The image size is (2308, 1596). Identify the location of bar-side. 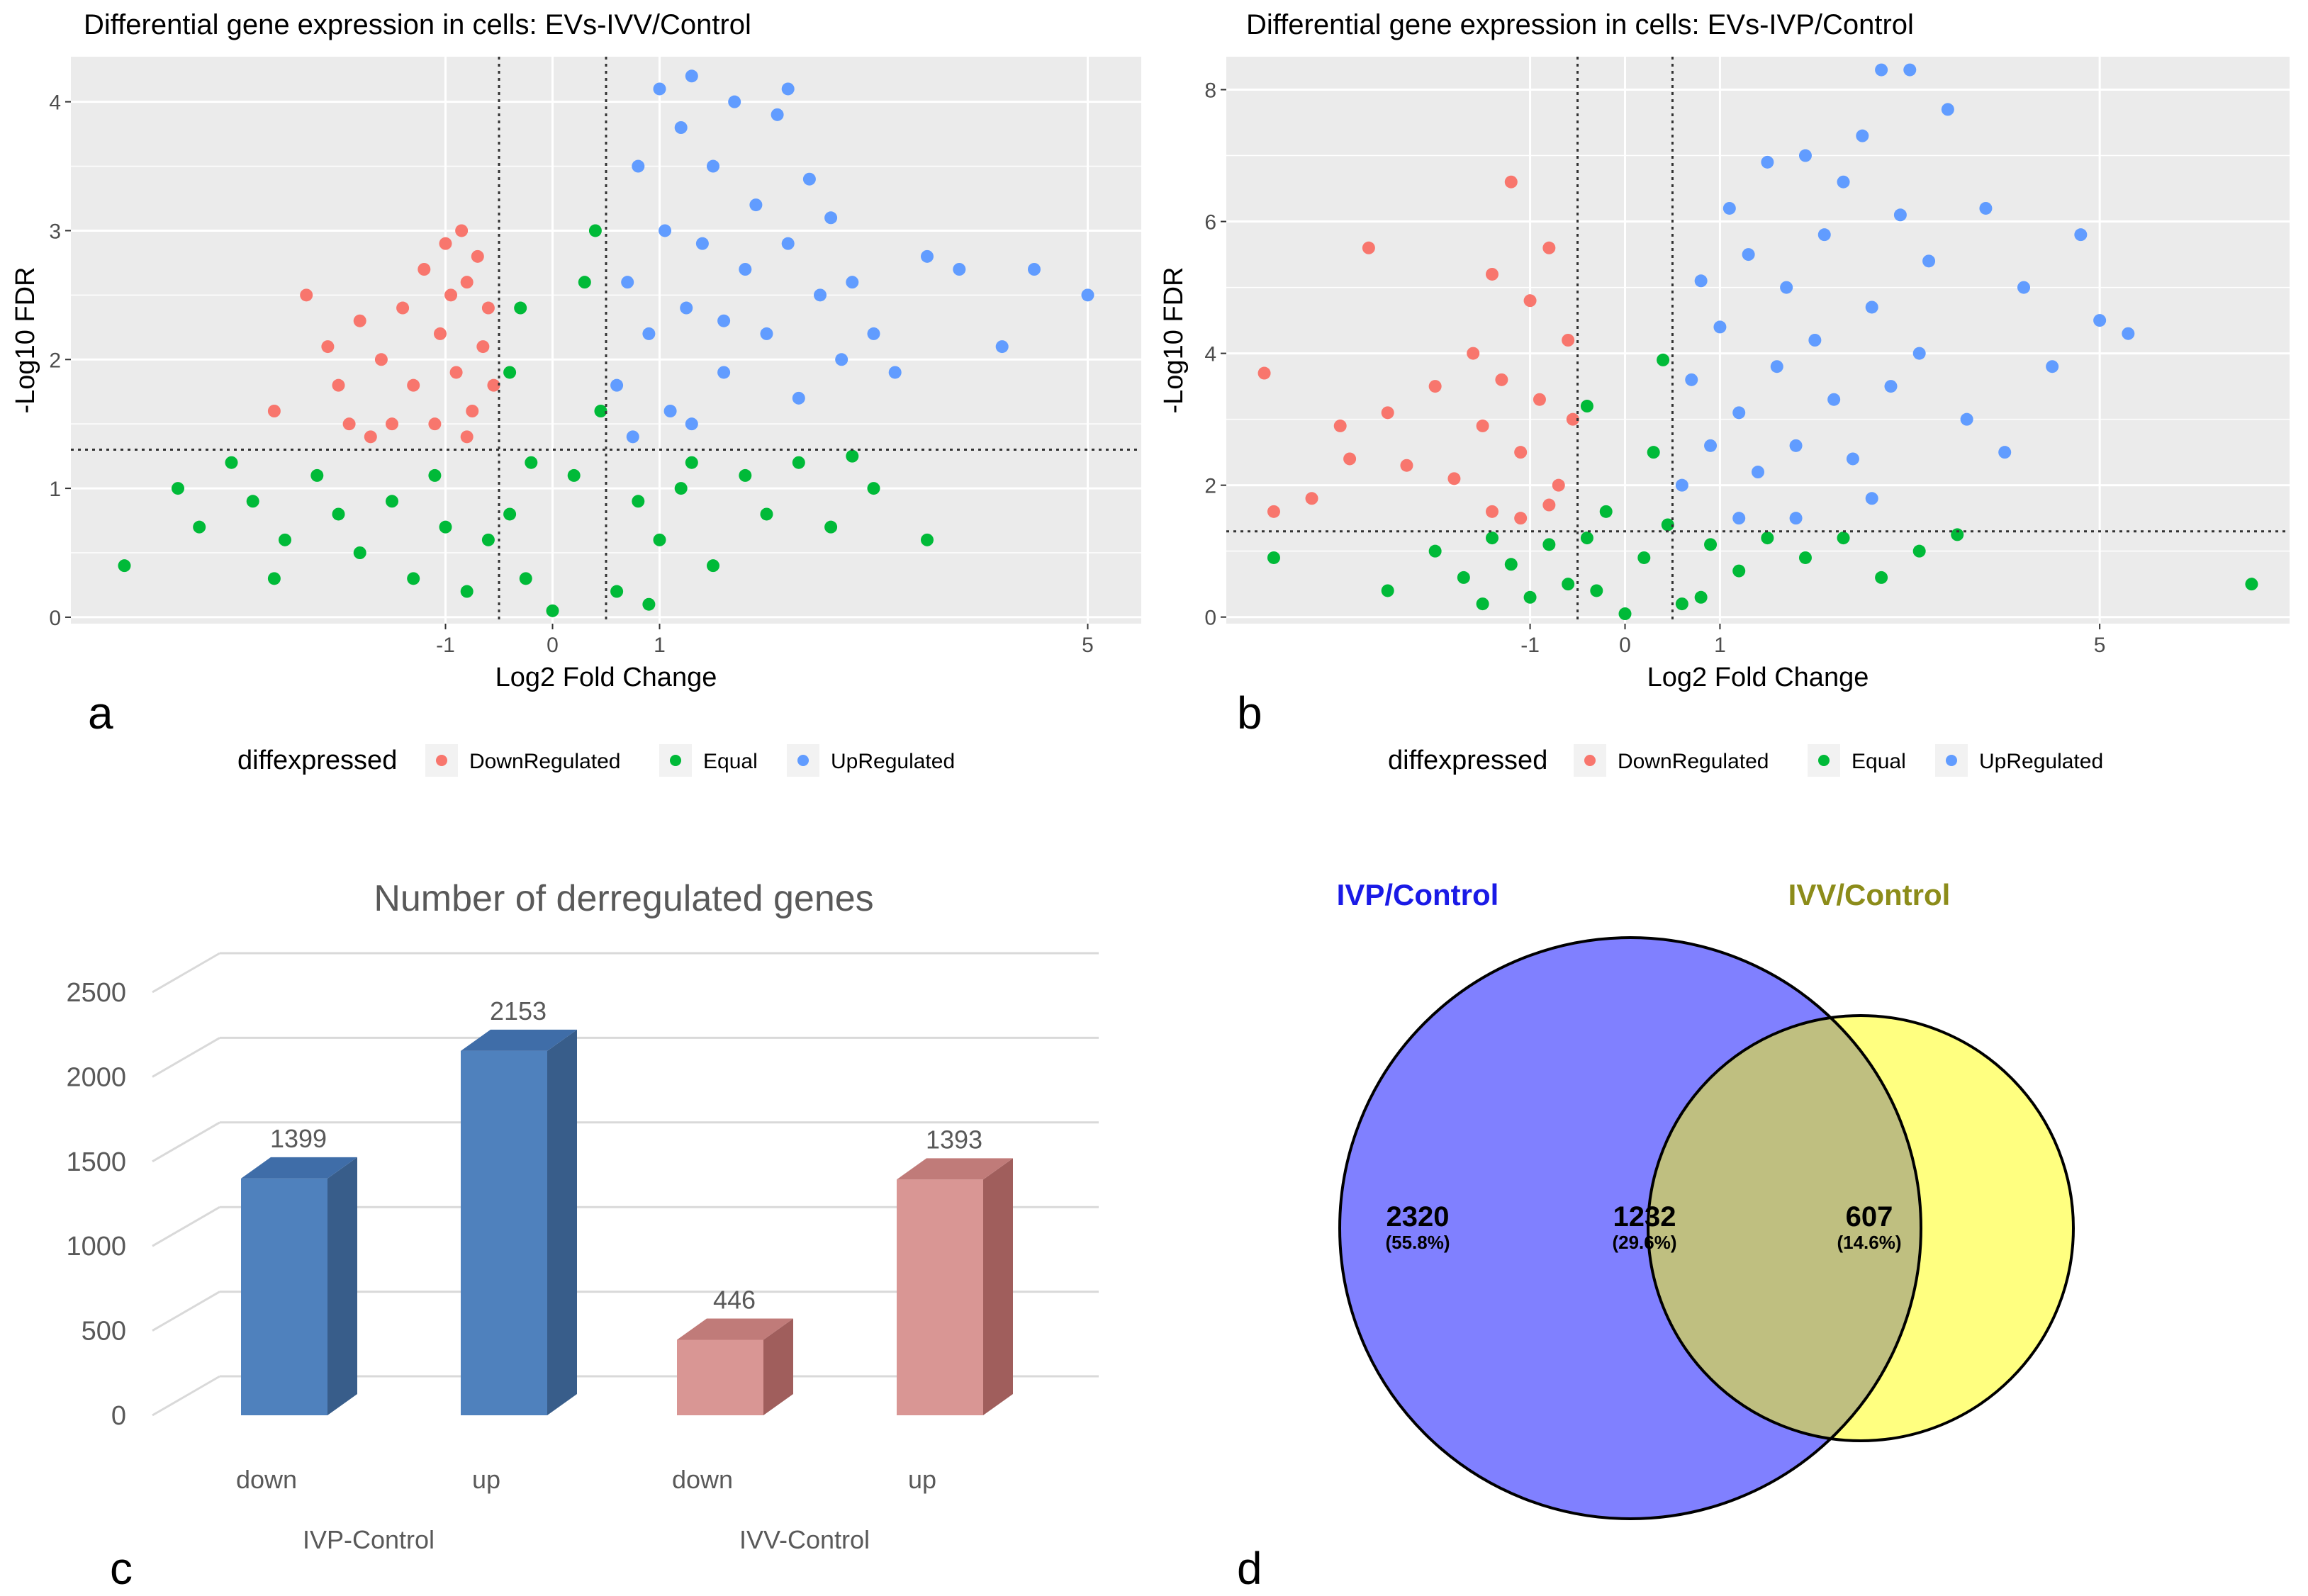
(778, 1367).